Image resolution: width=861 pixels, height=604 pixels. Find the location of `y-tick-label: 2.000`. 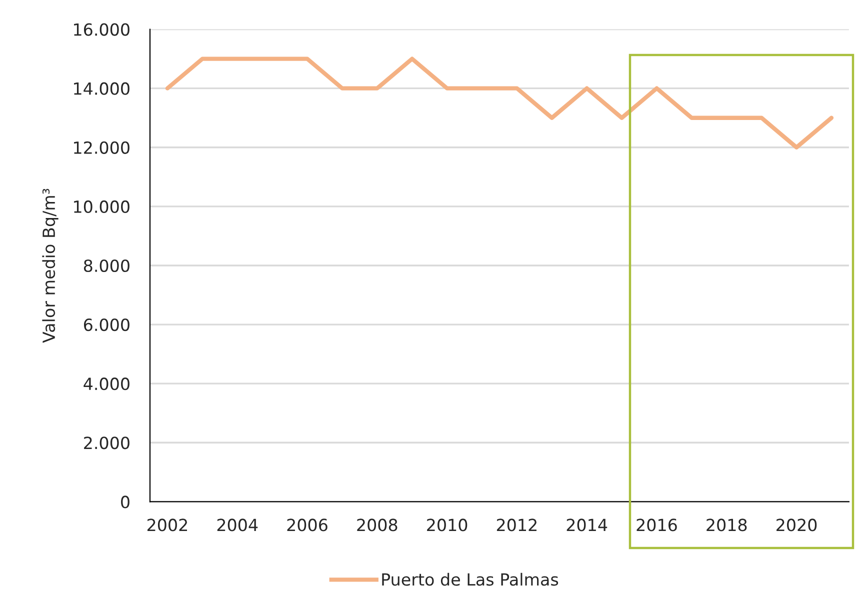

y-tick-label: 2.000 is located at coordinates (107, 443).